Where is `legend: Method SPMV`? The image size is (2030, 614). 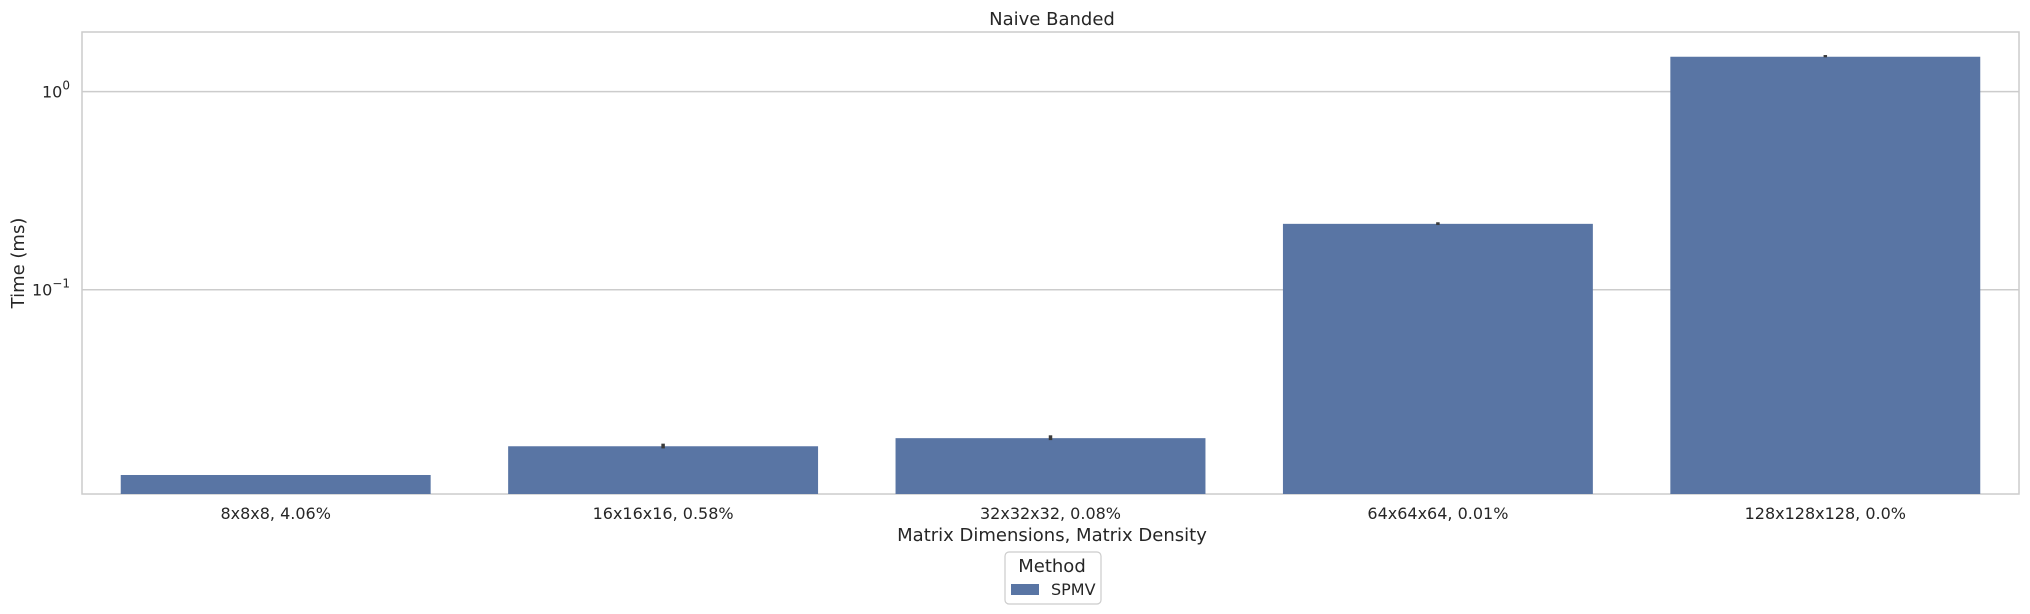
legend: Method SPMV is located at coordinates (1053, 578).